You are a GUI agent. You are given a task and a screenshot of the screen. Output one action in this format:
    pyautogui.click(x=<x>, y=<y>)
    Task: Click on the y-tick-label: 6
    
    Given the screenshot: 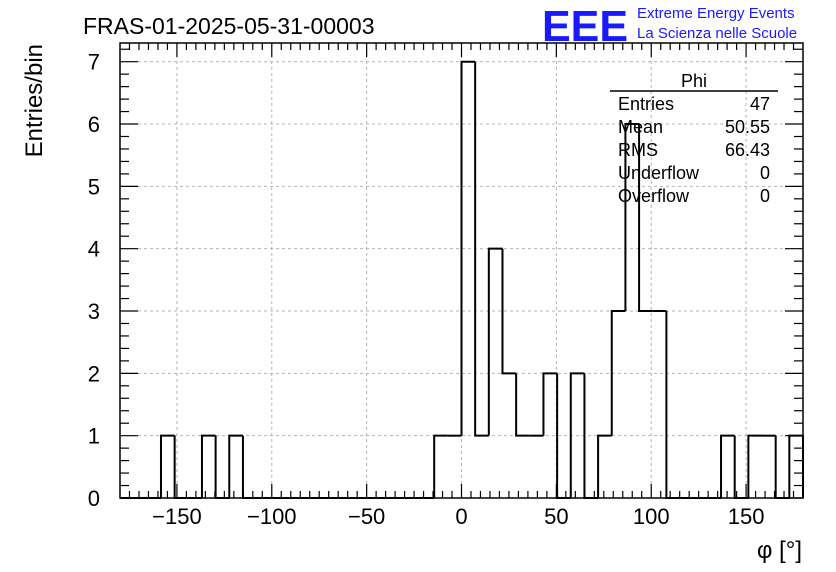 What is the action you would take?
    pyautogui.click(x=94, y=124)
    